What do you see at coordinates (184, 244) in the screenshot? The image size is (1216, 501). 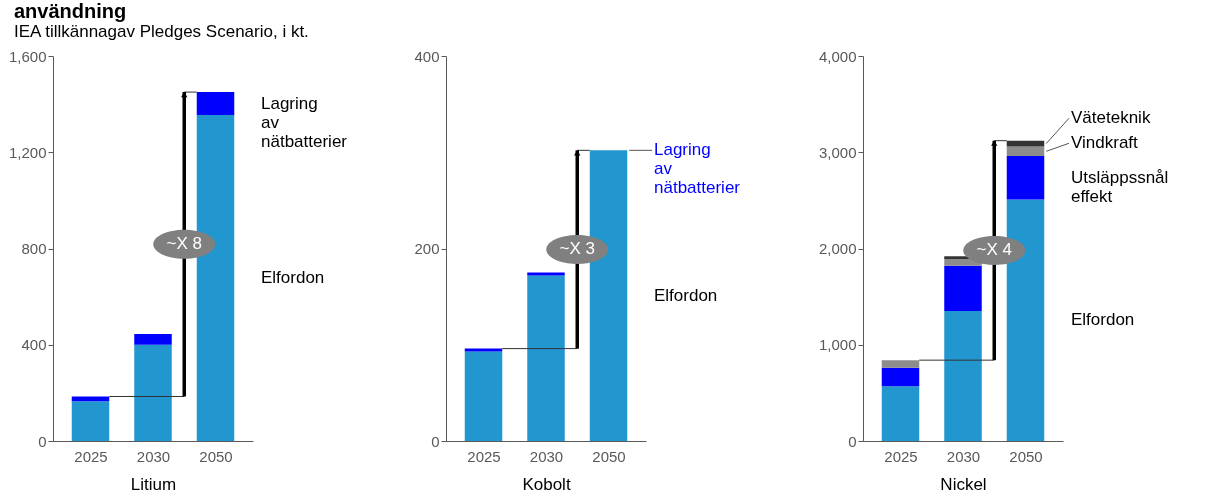 I see `annotation: ~X 8` at bounding box center [184, 244].